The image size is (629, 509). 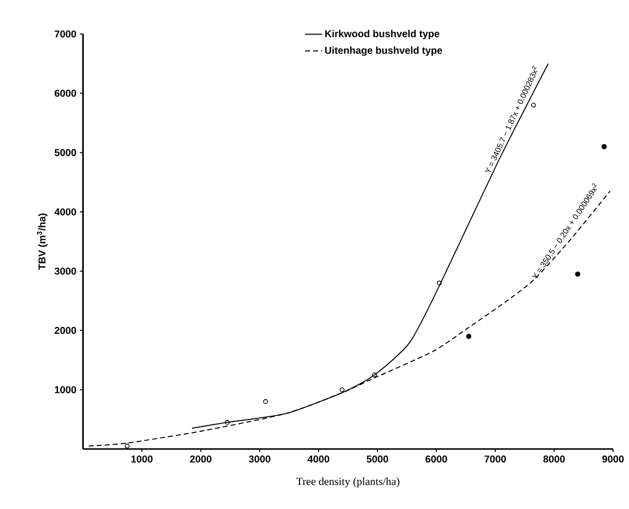 What do you see at coordinates (65, 390) in the screenshot?
I see `y-tick-label: 1000` at bounding box center [65, 390].